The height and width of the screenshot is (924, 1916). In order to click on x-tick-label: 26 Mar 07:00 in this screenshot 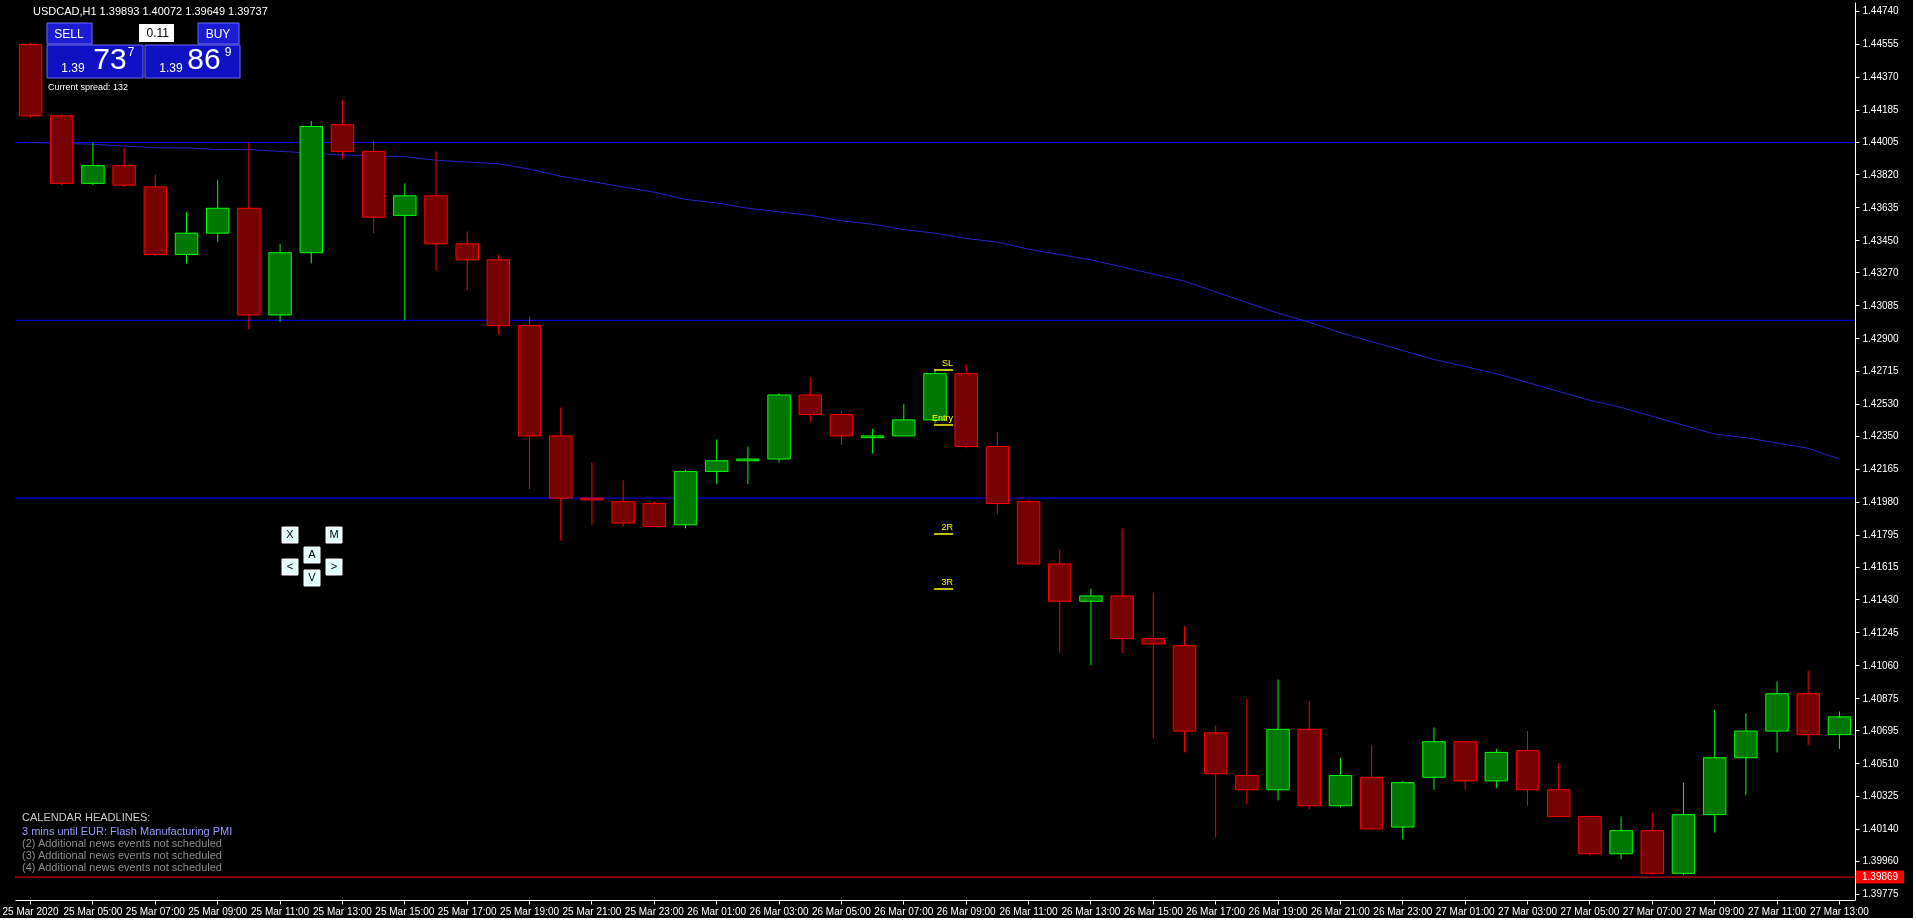, I will do `click(904, 911)`.